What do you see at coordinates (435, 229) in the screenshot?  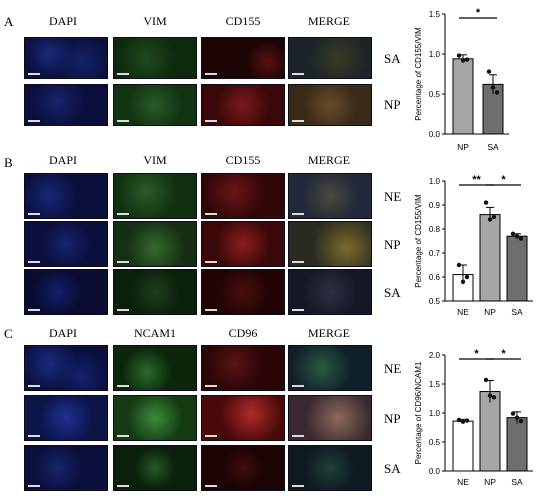 I see `y-tick-label: 0.8` at bounding box center [435, 229].